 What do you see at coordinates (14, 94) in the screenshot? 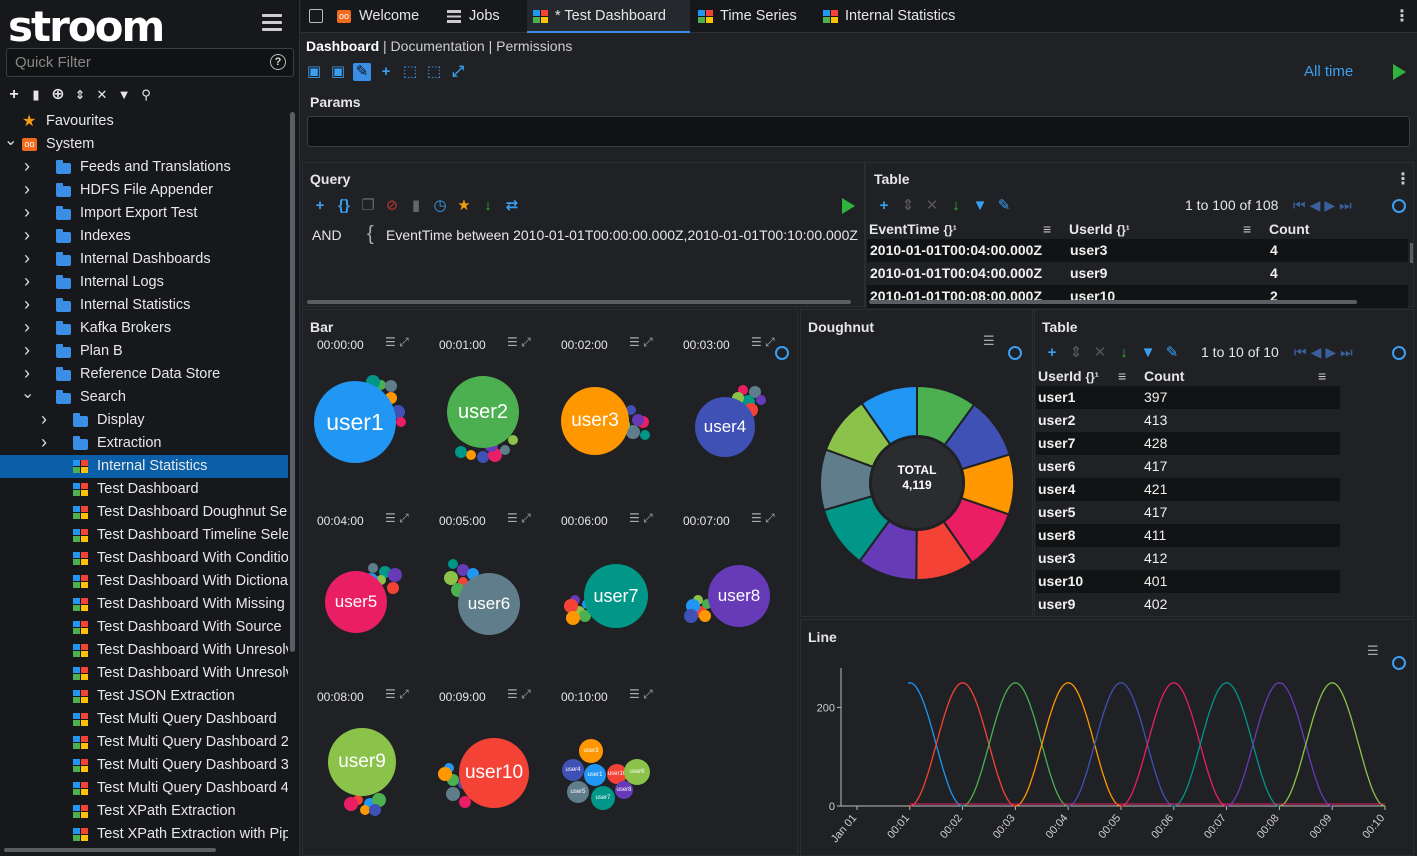
I see `add-icon: +` at bounding box center [14, 94].